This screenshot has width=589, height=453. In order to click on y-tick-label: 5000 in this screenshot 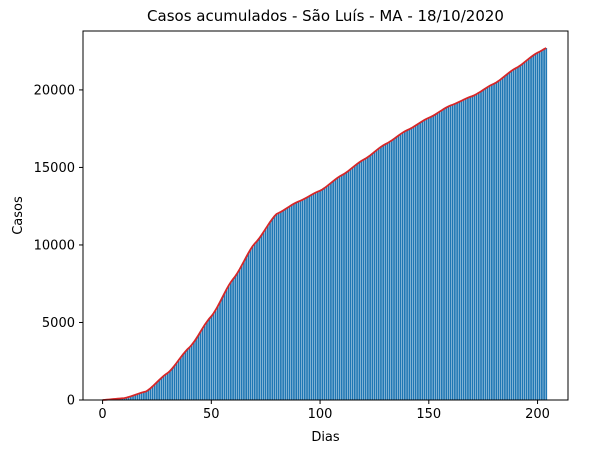, I will do `click(58, 323)`.